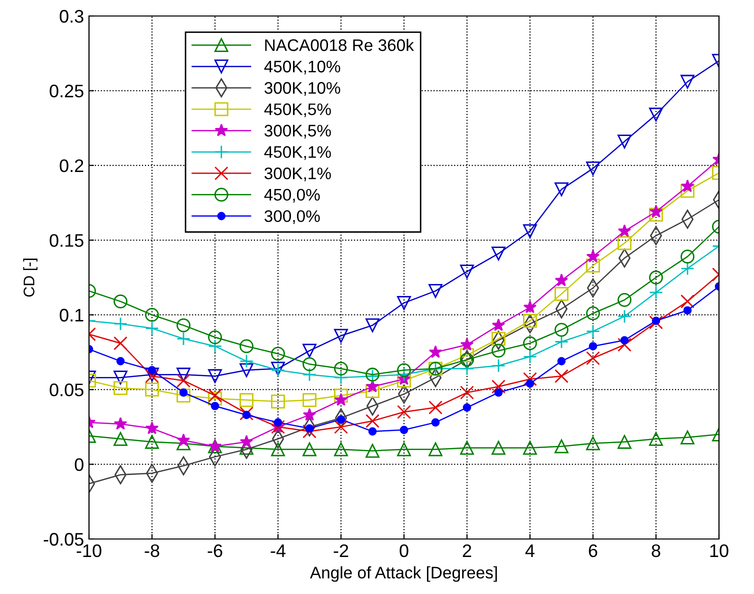 This screenshot has width=754, height=594. Describe the element at coordinates (302, 89) in the screenshot. I see `legend-label: 300K,10%` at that location.